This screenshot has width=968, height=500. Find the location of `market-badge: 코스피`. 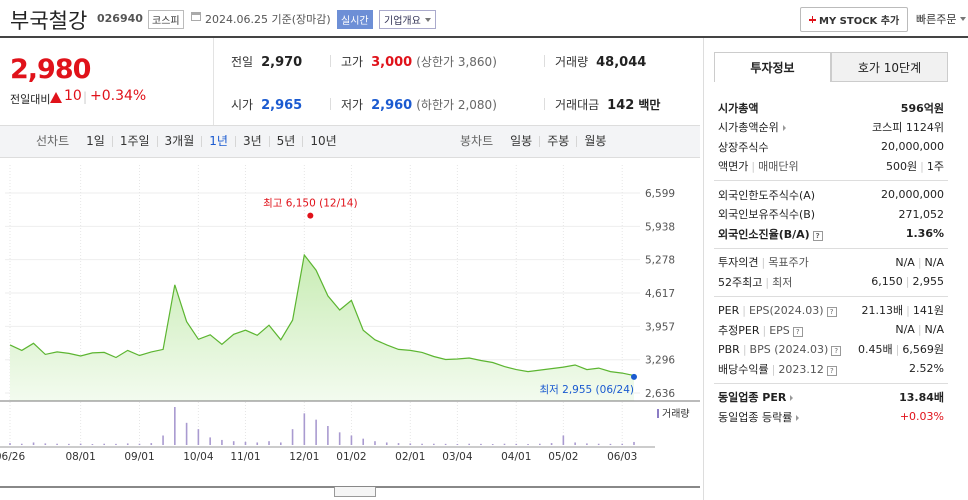

market-badge: 코스피 is located at coordinates (166, 19).